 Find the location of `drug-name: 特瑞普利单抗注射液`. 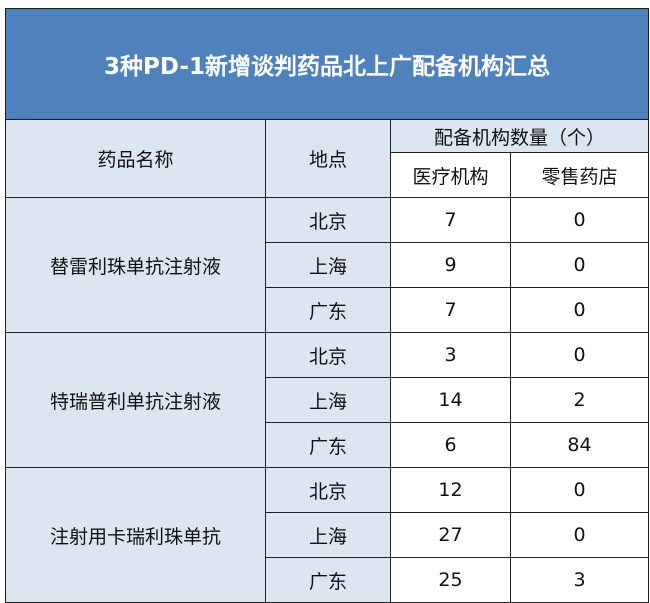

drug-name: 特瑞普利单抗注射液 is located at coordinates (135, 400).